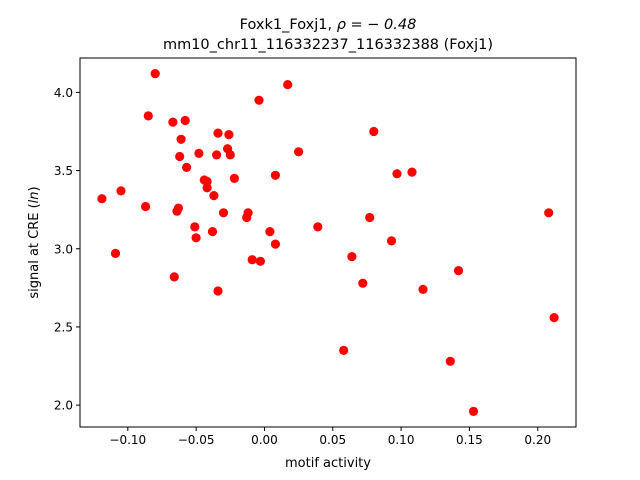 Image resolution: width=640 pixels, height=480 pixels. I want to click on x-tick-label: 0.15, so click(469, 440).